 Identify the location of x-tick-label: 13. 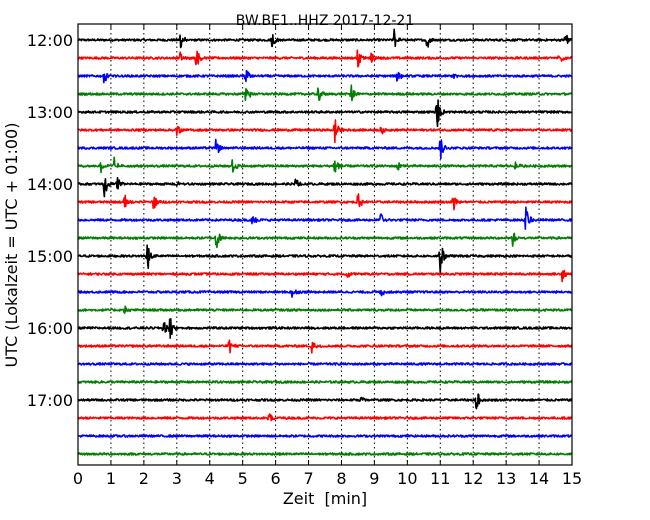
(506, 478).